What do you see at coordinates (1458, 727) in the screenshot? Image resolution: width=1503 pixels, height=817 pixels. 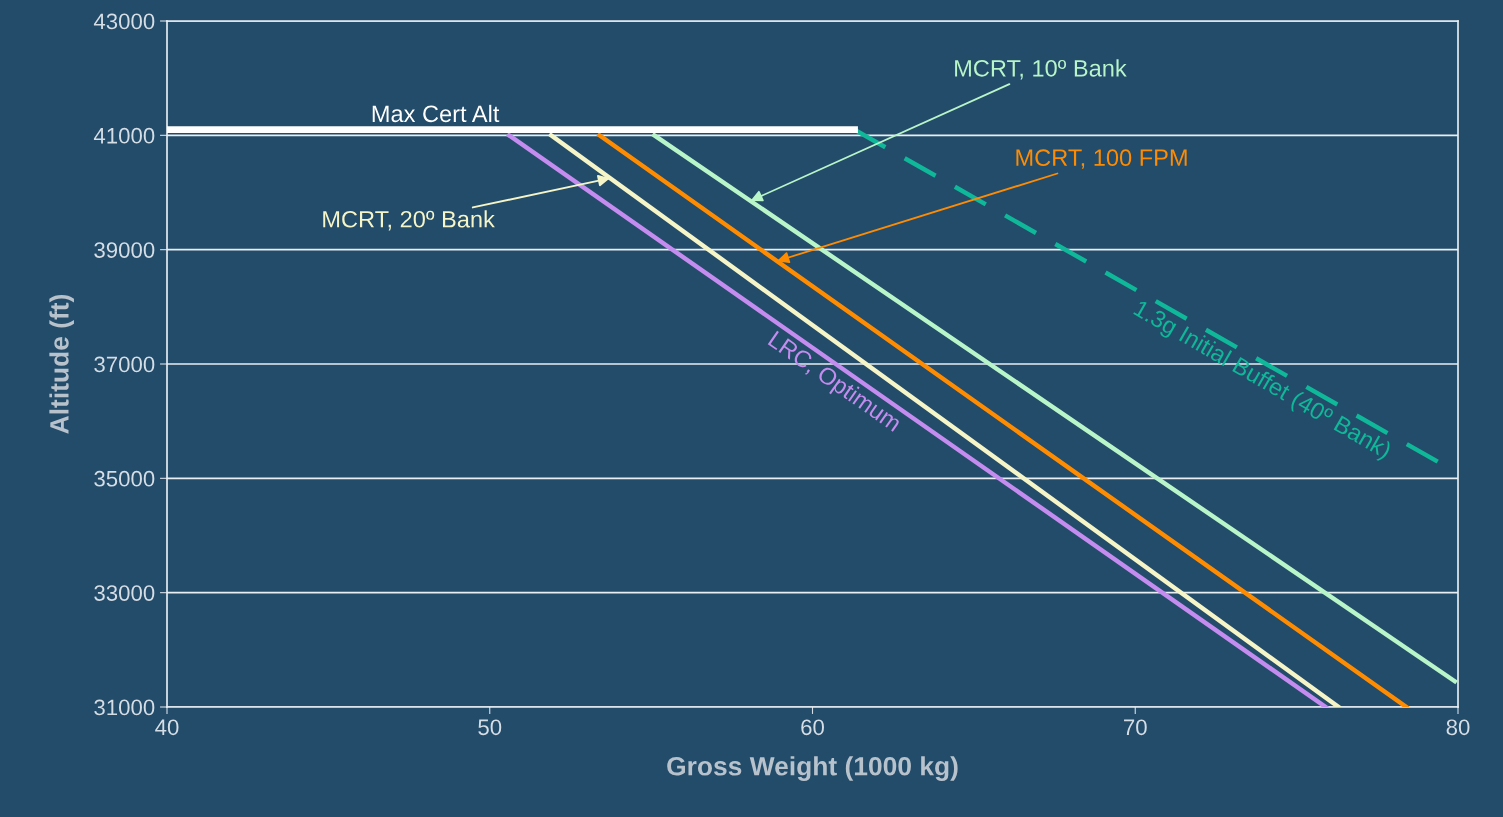 I see `x-tick-label: 80` at bounding box center [1458, 727].